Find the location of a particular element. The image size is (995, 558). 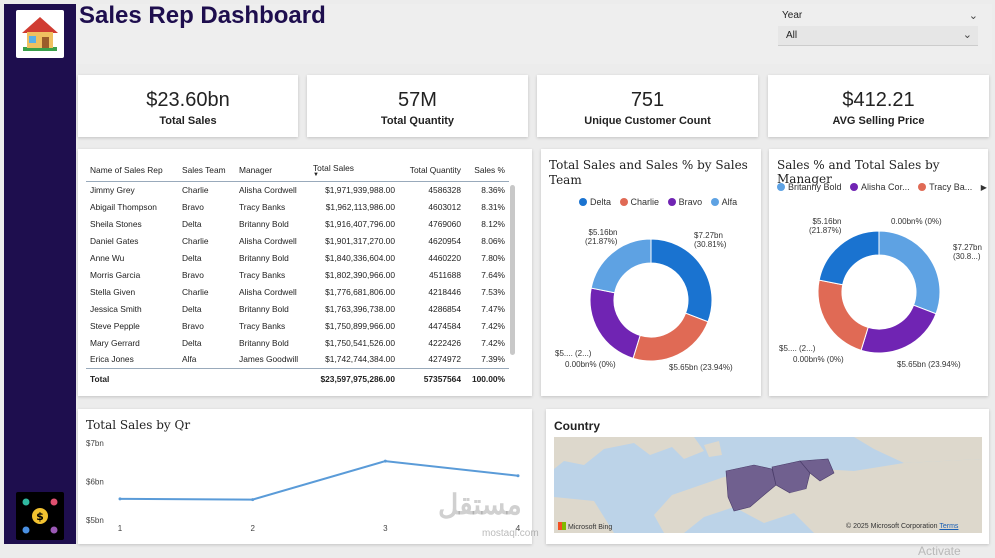

table-cell: 8.06% is located at coordinates (493, 240).